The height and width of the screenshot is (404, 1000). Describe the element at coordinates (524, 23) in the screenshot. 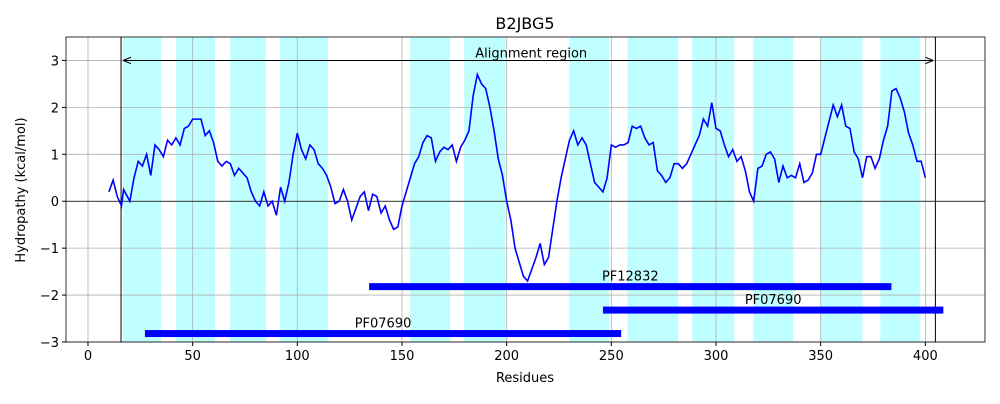

I see `chart-title: B2JBG5` at that location.